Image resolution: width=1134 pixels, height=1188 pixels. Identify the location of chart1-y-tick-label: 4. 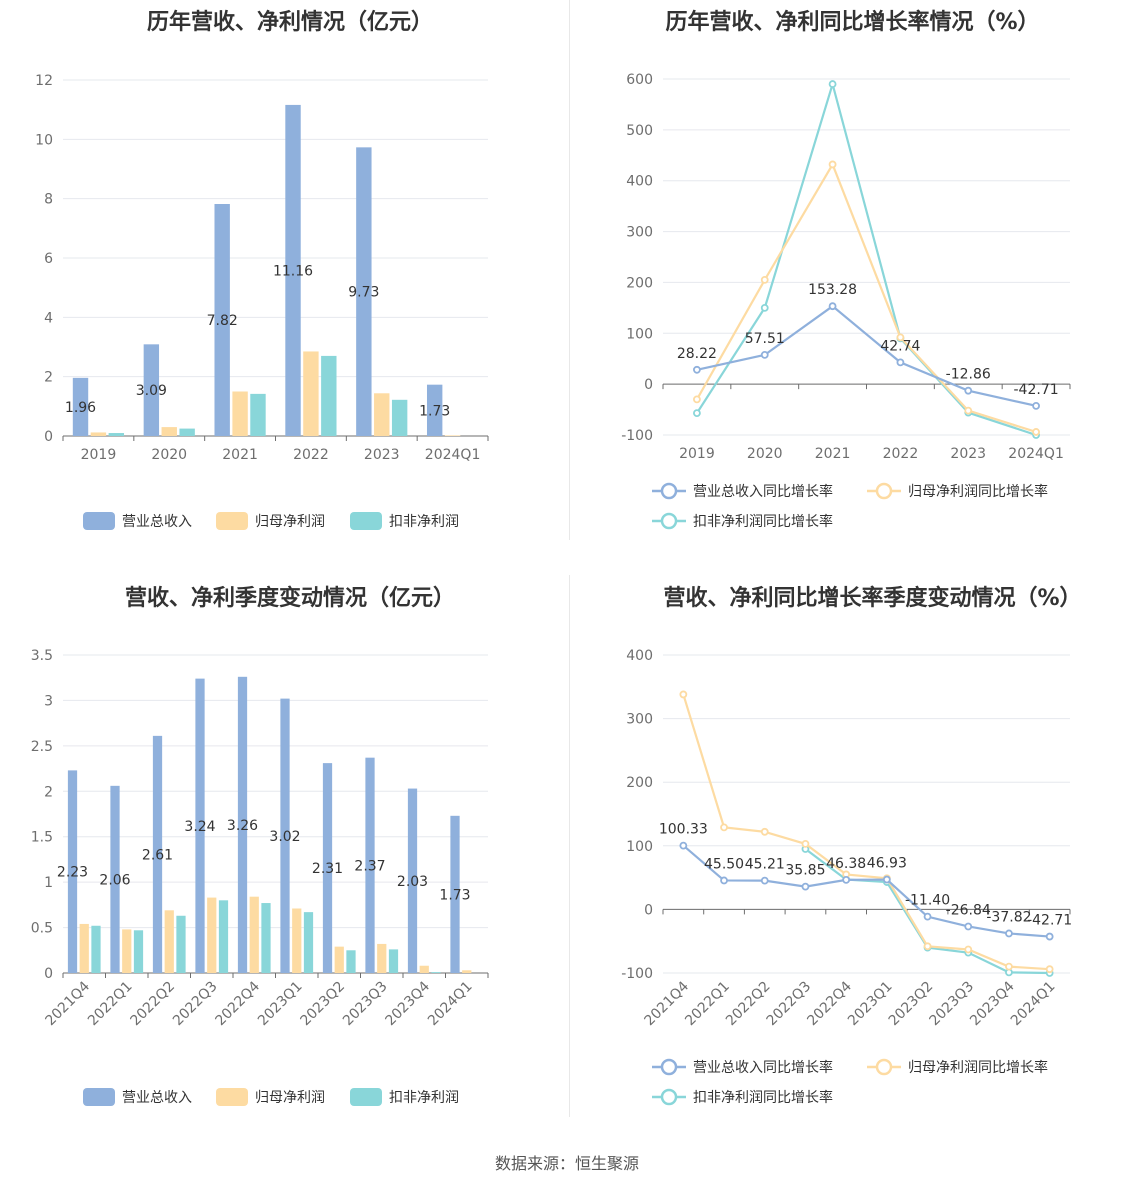
(48, 318).